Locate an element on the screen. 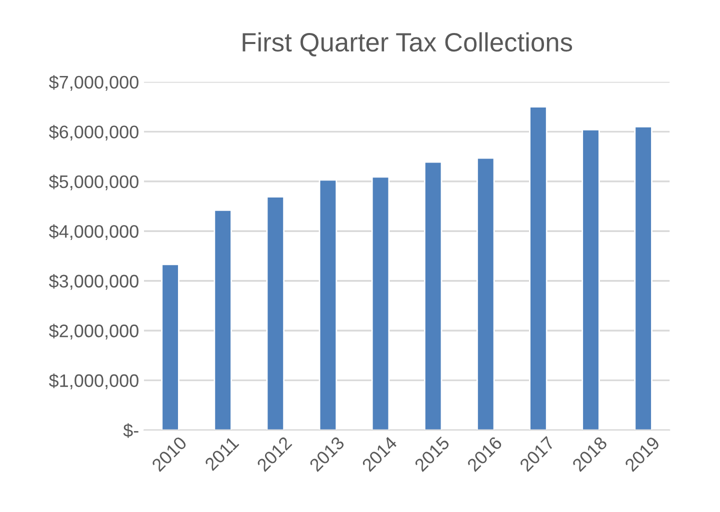 Image resolution: width=720 pixels, height=512 pixels. y-tick-label: $7,000,000 is located at coordinates (93, 83).